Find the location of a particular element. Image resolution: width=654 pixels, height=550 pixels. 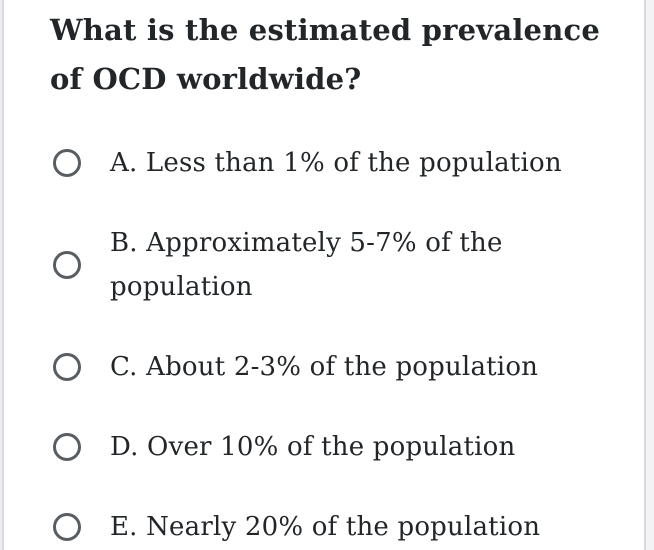

option-row-e: E. Nearly 20% of the population is located at coordinates (324, 527).